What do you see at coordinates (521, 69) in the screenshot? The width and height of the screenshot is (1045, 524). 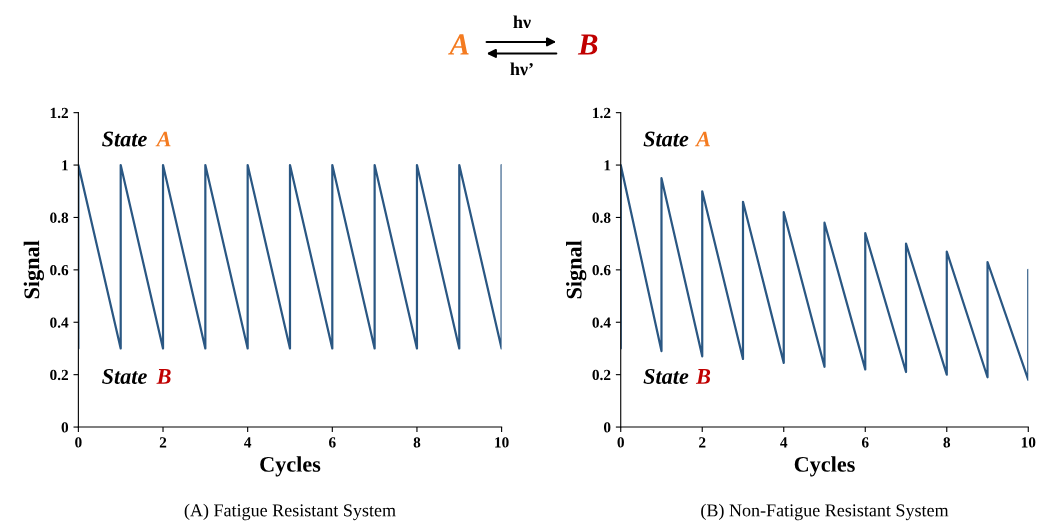 I see `text: hν’` at bounding box center [521, 69].